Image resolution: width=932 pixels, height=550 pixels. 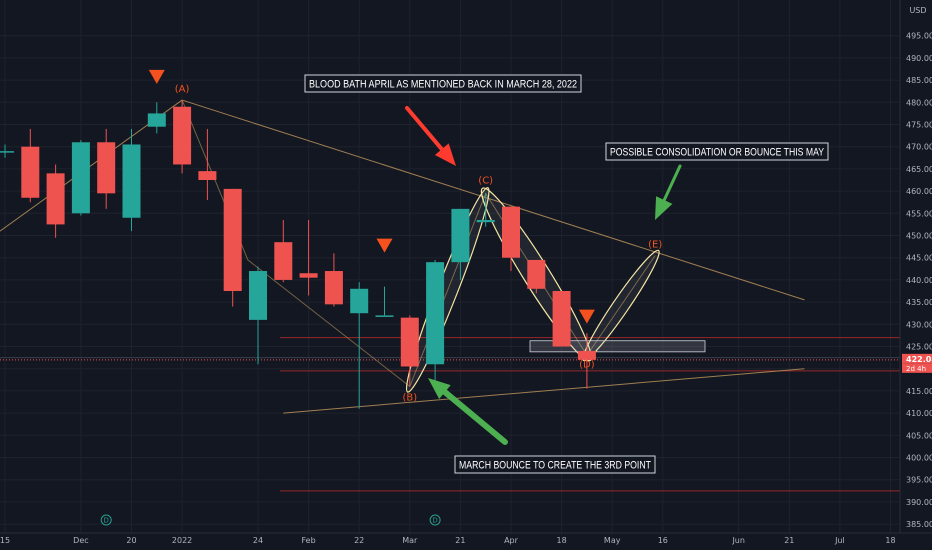 What do you see at coordinates (919, 524) in the screenshot?
I see `y-tick-label: 385.00` at bounding box center [919, 524].